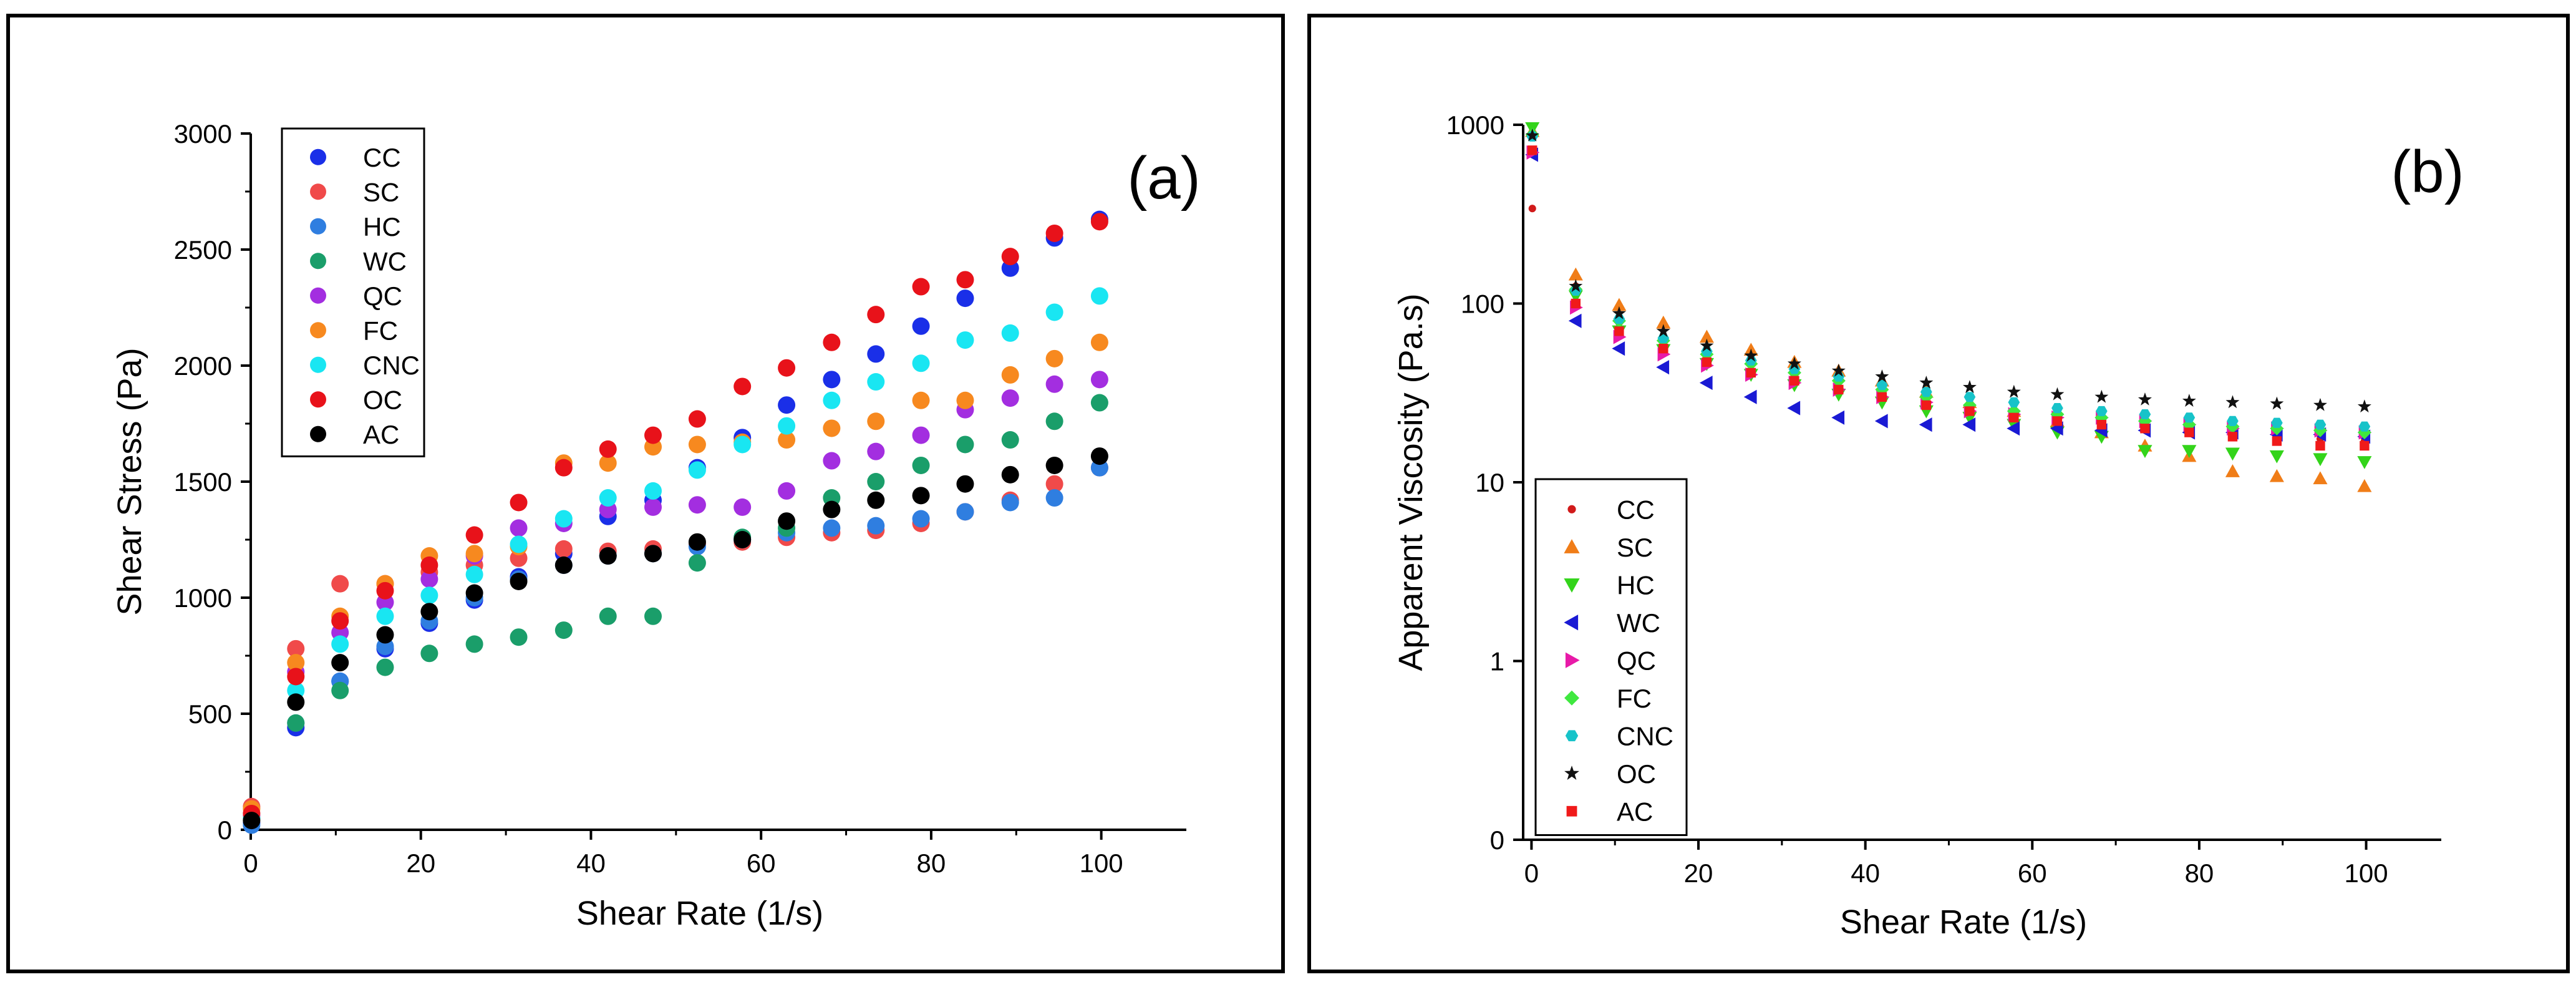 This screenshot has width=2576, height=987. I want to click on chart1-legend-marker-qc, so click(1572, 660).